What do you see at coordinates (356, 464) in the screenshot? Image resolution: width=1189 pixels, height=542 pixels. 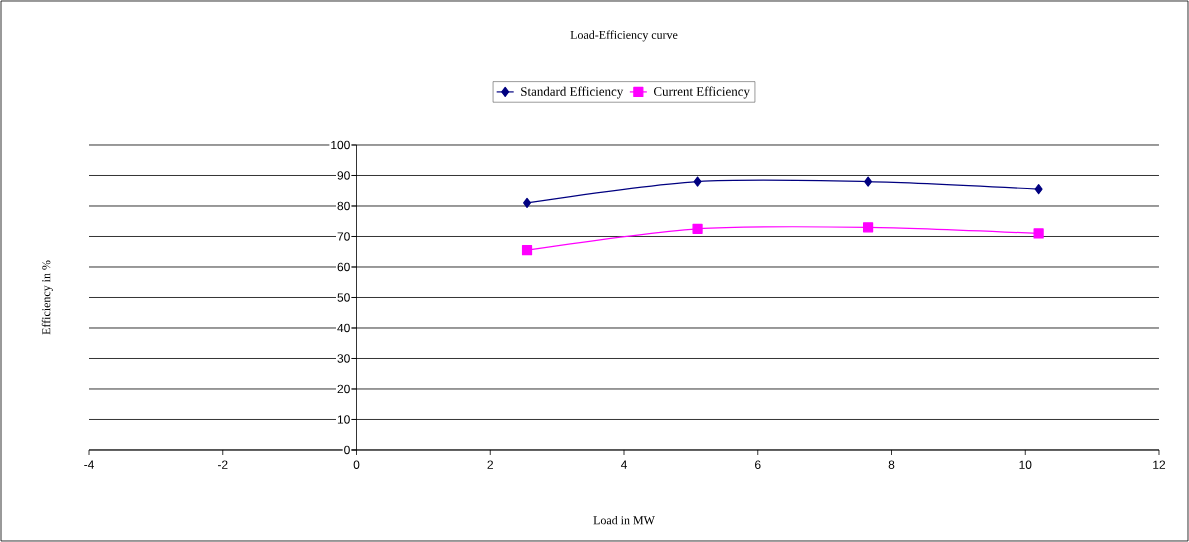 I see `x-tick-label: 0` at bounding box center [356, 464].